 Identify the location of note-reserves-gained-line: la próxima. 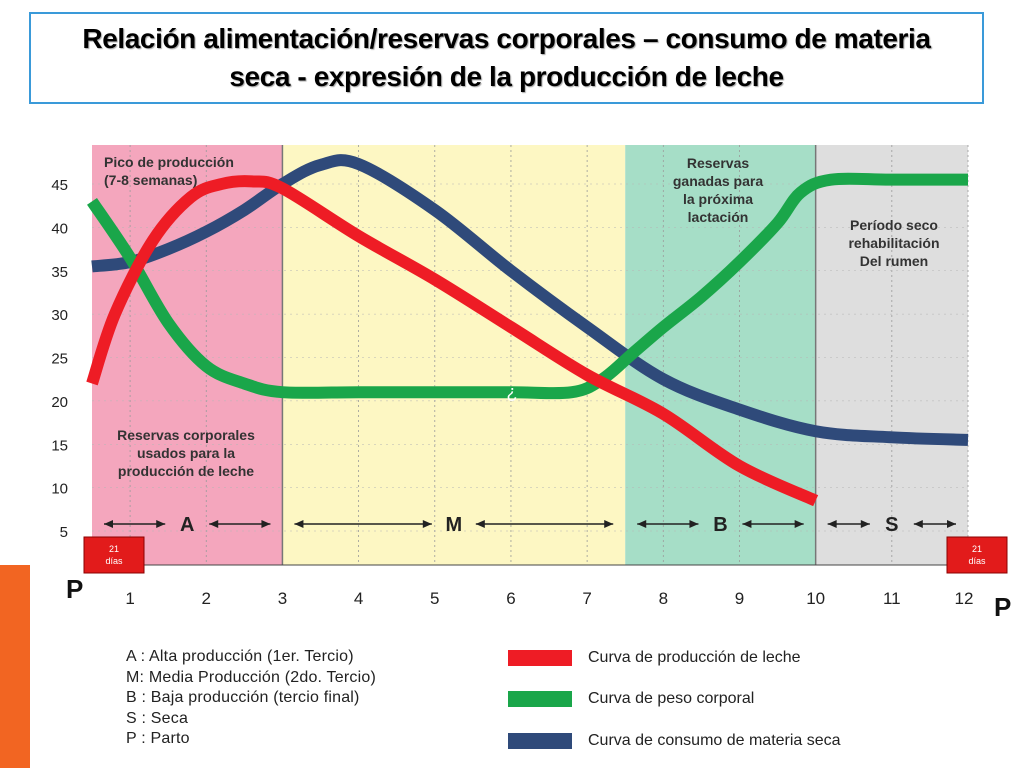
(718, 199).